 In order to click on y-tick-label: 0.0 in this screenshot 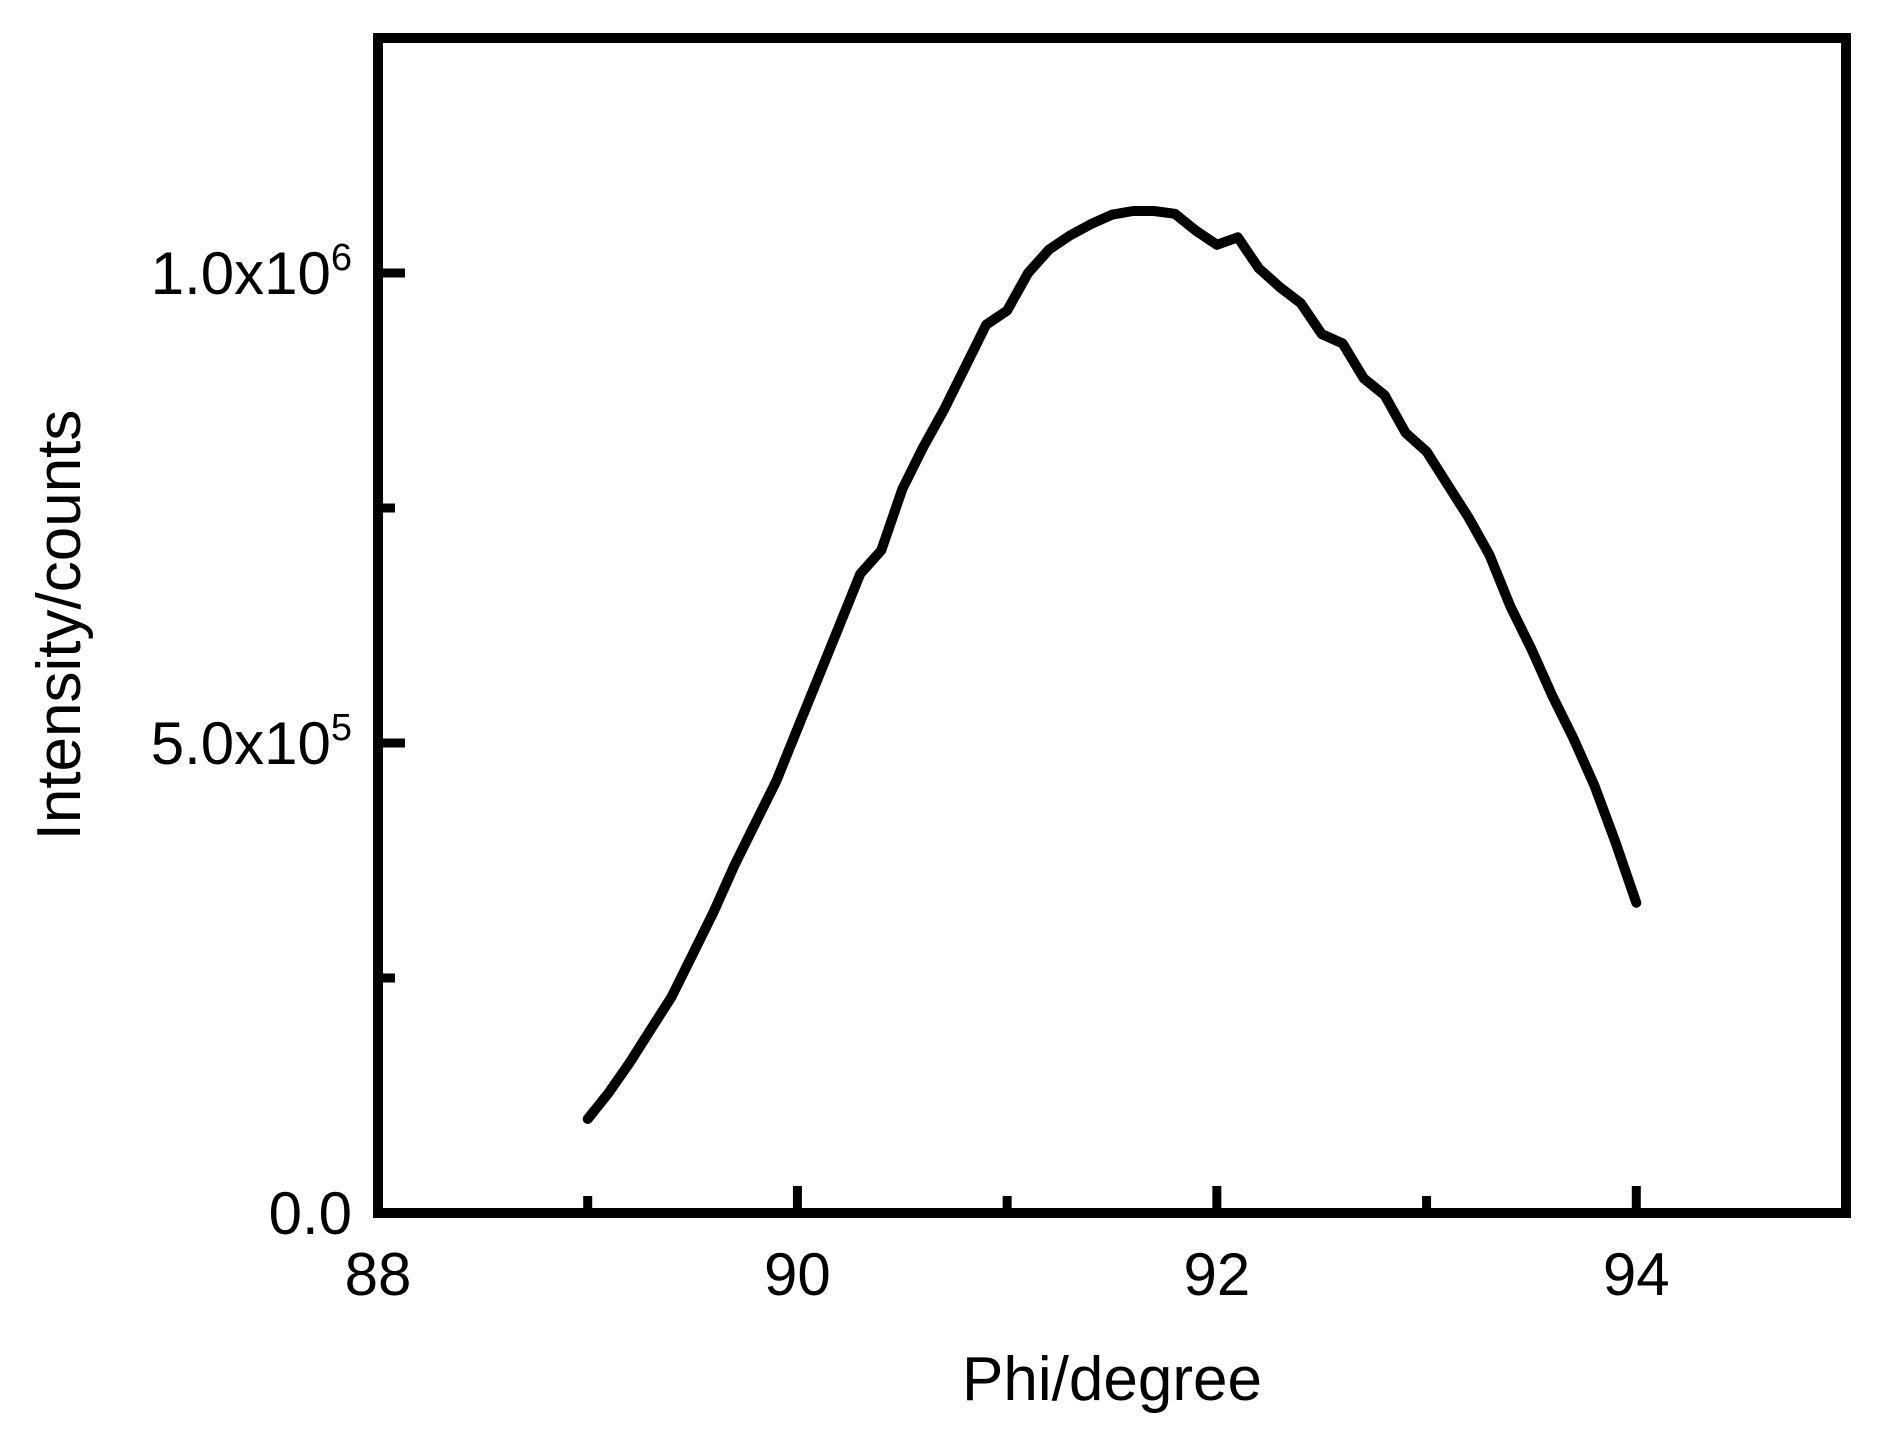, I will do `click(310, 1213)`.